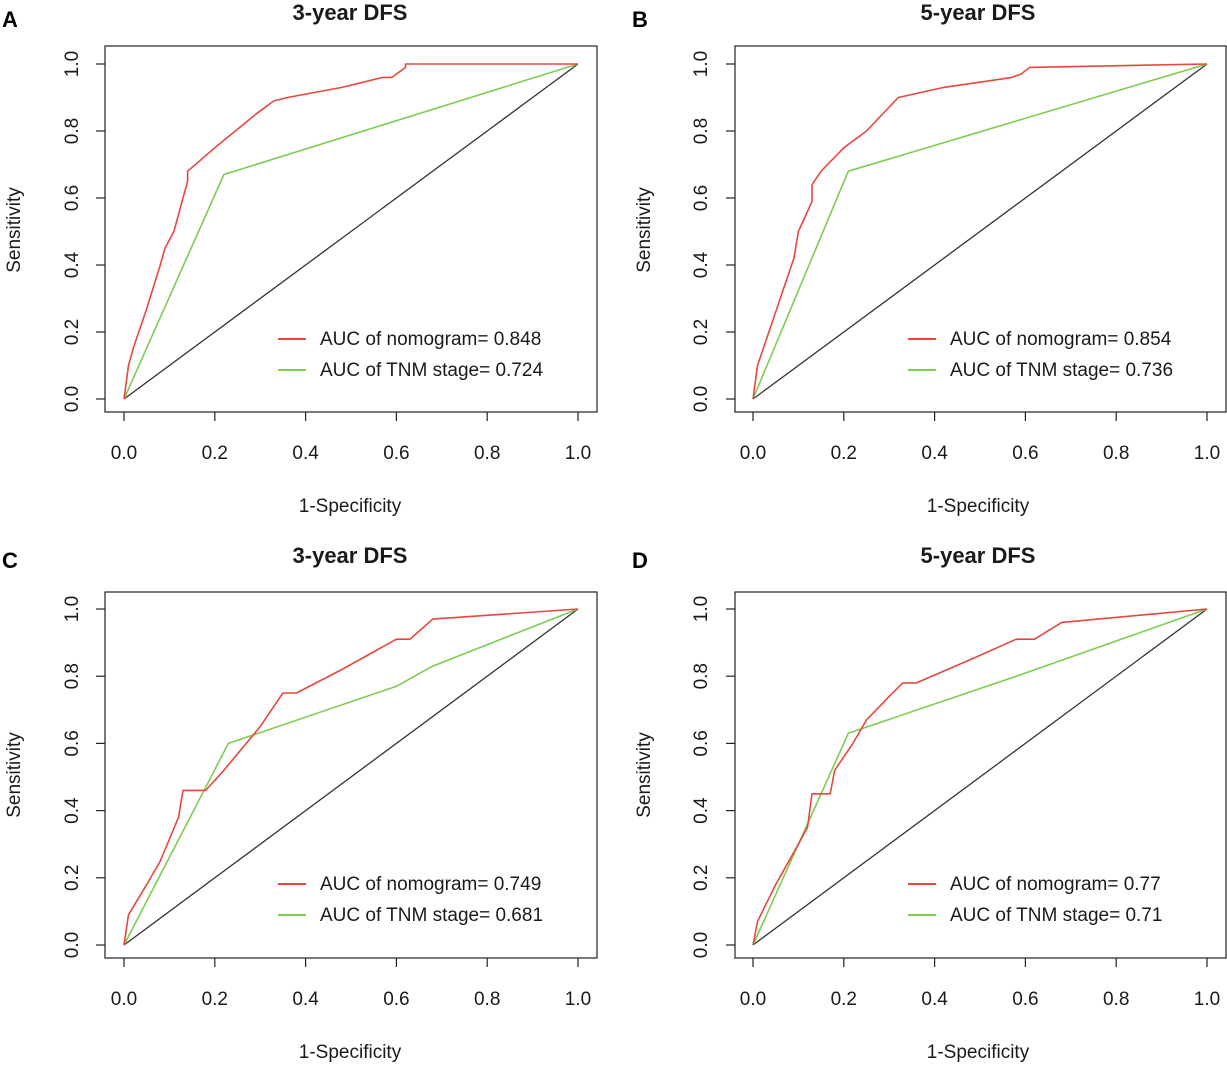 This screenshot has height=1068, width=1227. What do you see at coordinates (1061, 339) in the screenshot?
I see `legend-label-nomogram: AUC of nomogram= 0.854` at bounding box center [1061, 339].